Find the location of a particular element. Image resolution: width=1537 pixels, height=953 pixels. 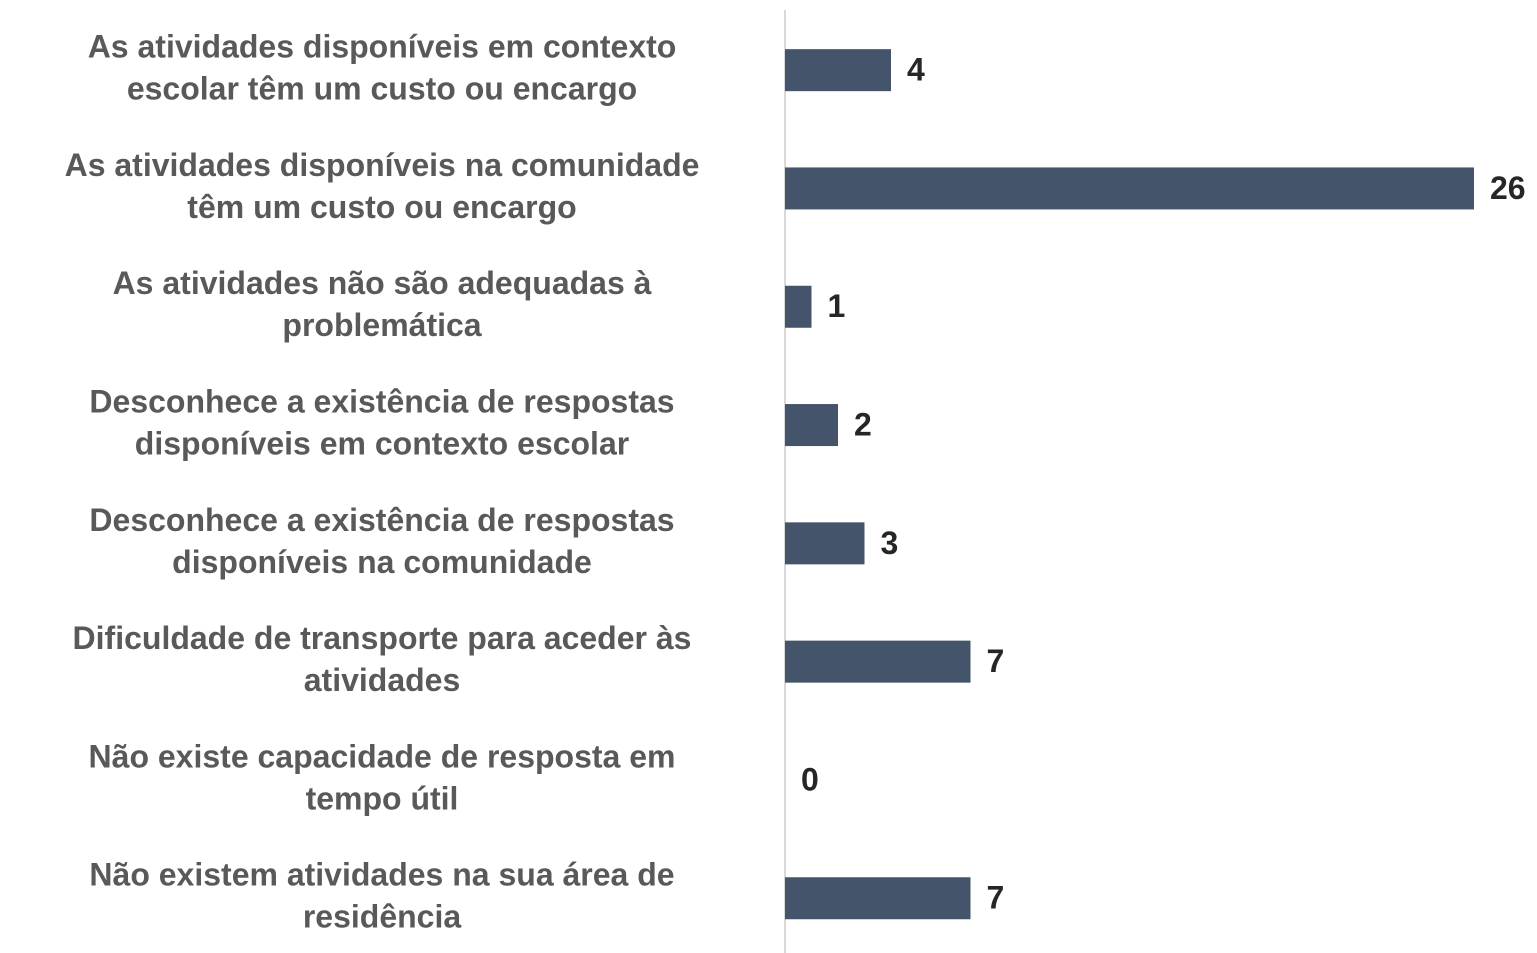

category-label: As atividades não são adequadas à is located at coordinates (382, 283).